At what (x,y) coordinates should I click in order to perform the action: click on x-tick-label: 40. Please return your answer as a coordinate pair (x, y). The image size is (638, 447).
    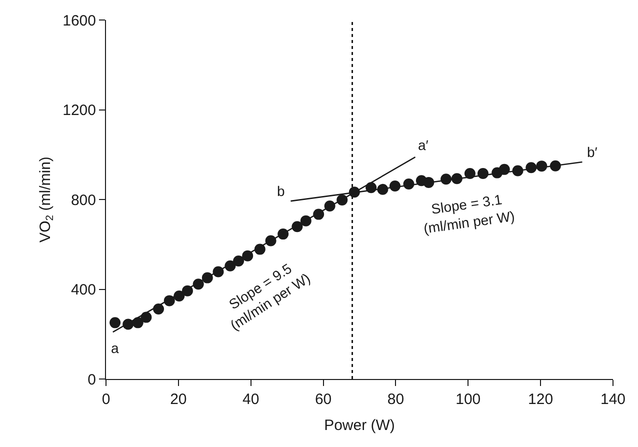
    Looking at the image, I should click on (251, 399).